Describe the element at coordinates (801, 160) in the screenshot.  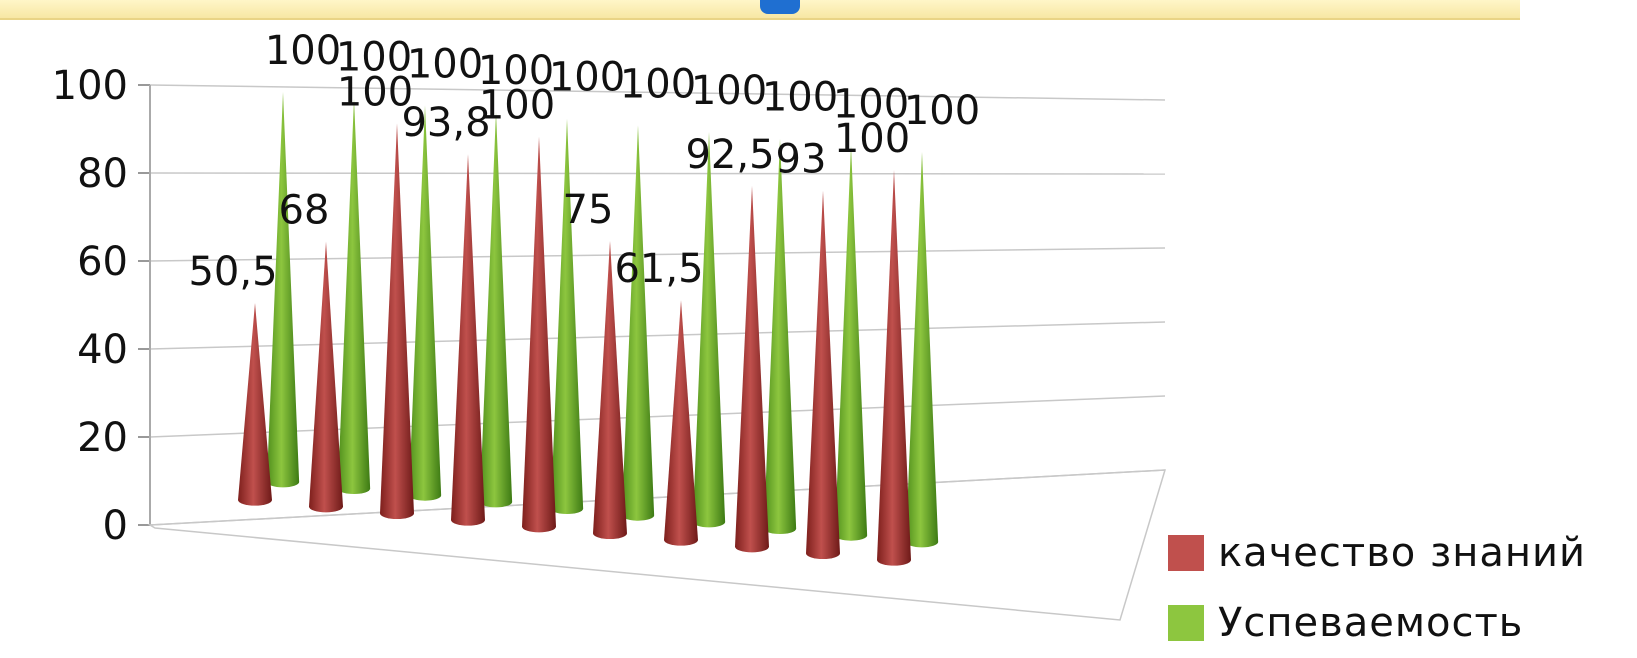
I see `data-label: 93` at that location.